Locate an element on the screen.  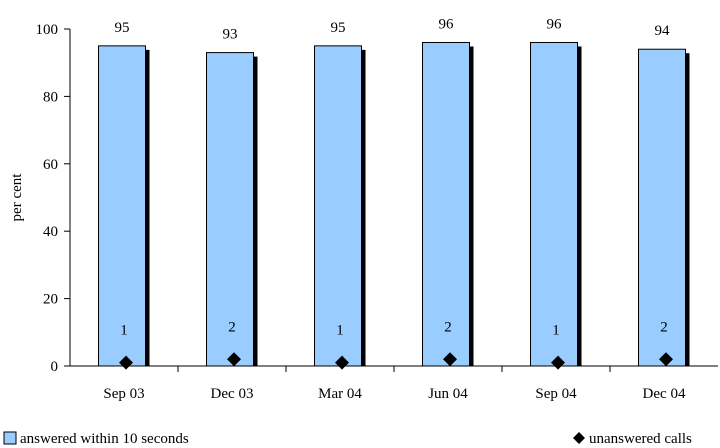
y-axis-title: per cent is located at coordinates (17, 197).